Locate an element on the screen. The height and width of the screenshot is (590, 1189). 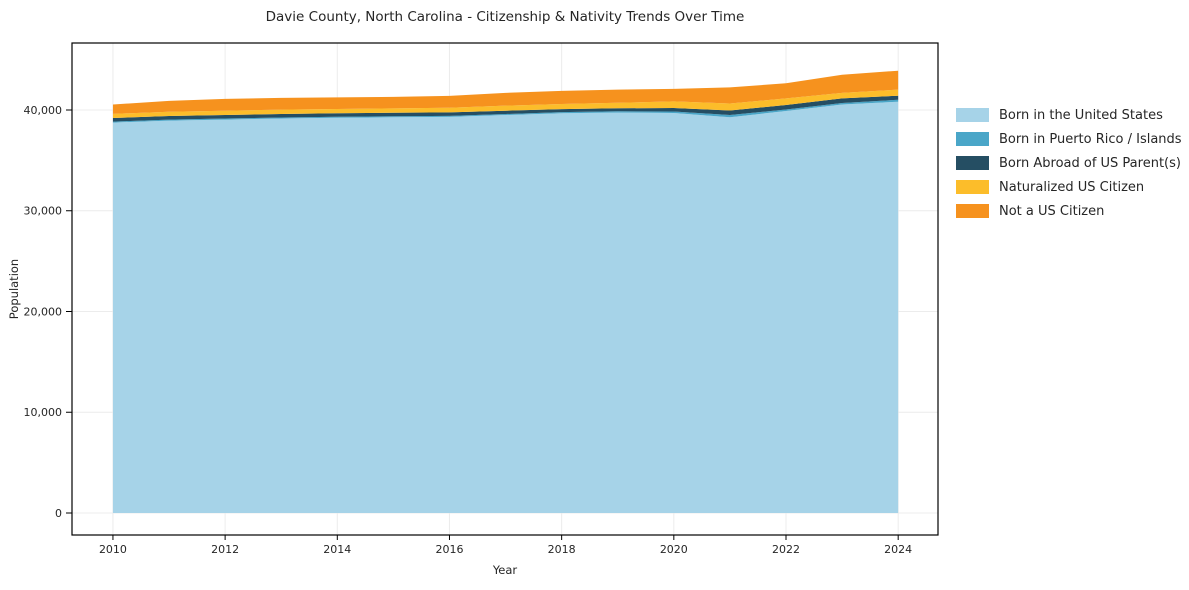
legend-label-naturalized: Naturalized US Citizen is located at coordinates (1072, 187).